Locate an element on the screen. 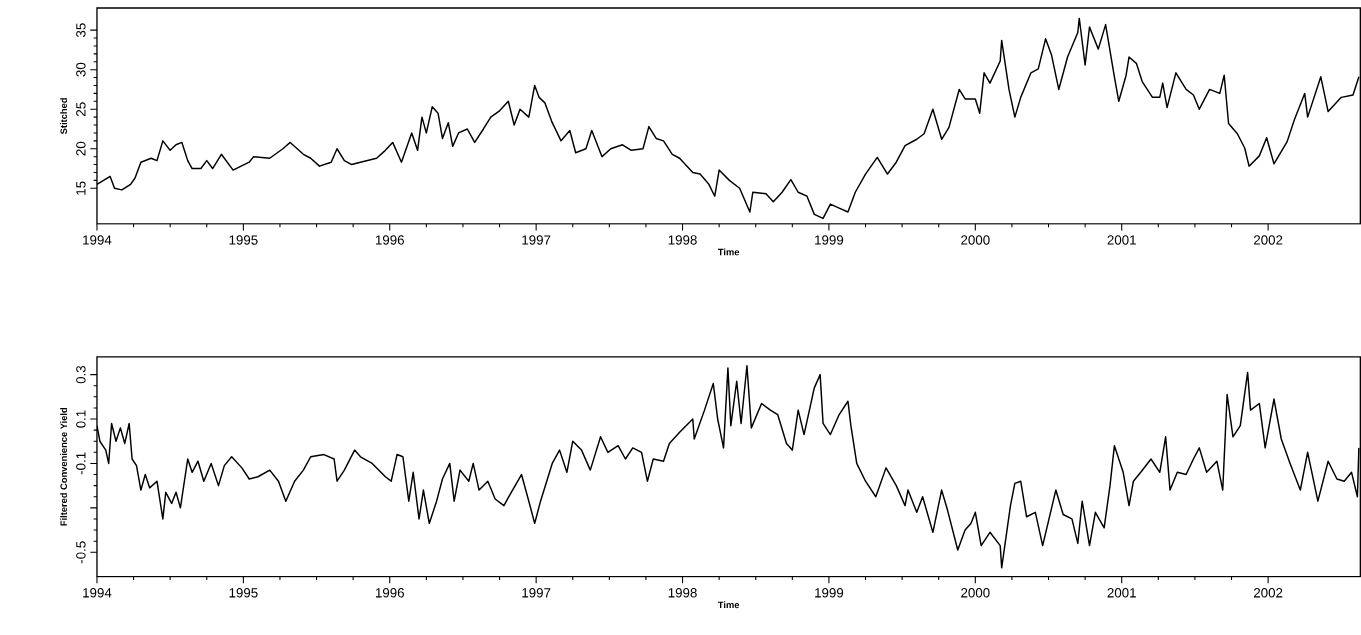 The width and height of the screenshot is (1361, 635). y-tick-label: 35 is located at coordinates (81, 30).